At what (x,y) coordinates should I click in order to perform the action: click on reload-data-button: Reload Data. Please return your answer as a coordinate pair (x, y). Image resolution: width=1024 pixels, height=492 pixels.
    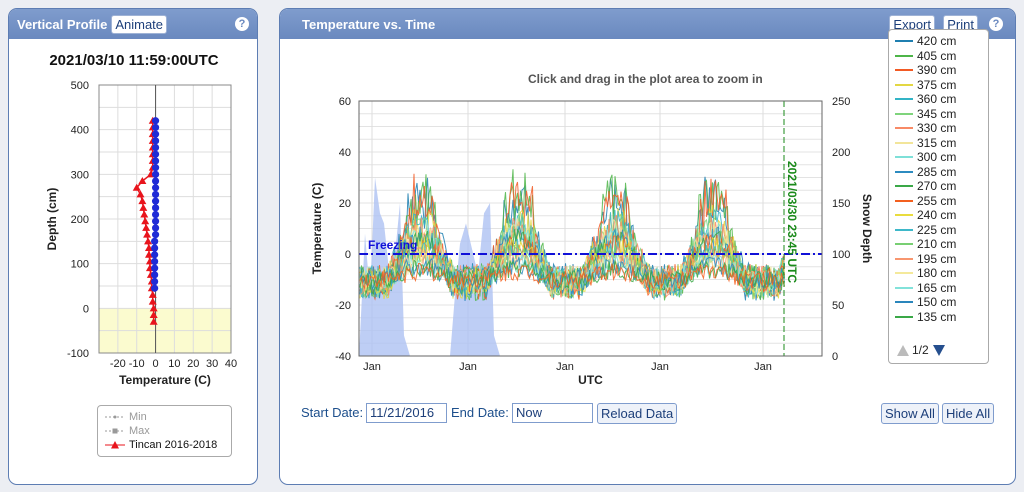
    Looking at the image, I should click on (637, 413).